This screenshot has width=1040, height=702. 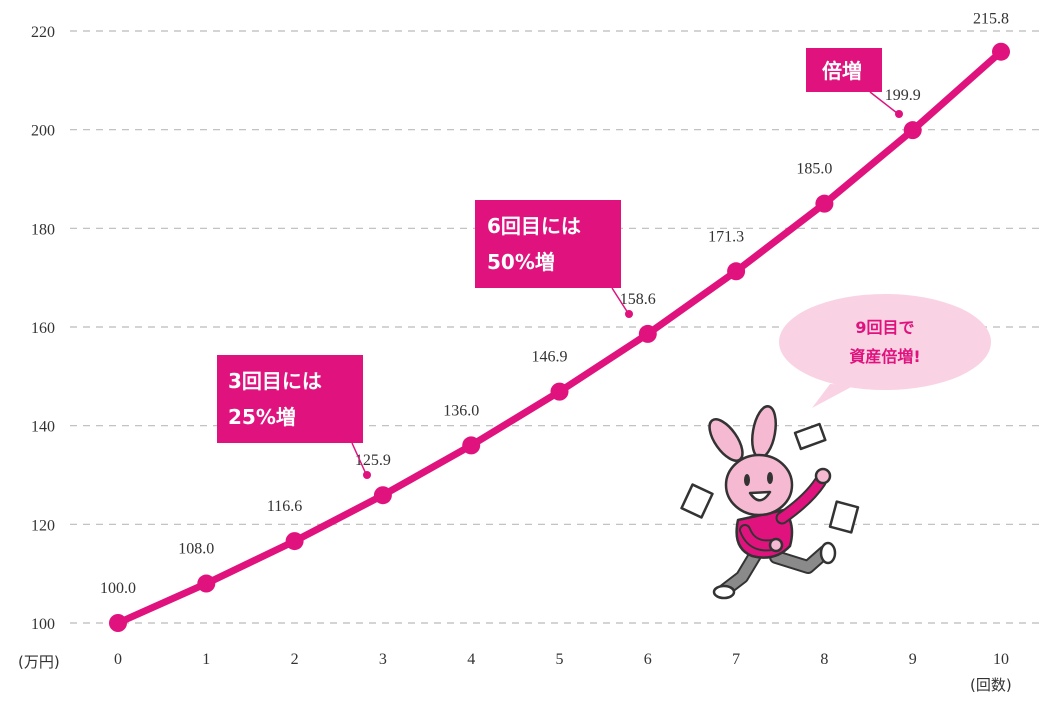 I want to click on callout-50-percent: 6回目には 50%増, so click(x=554, y=259).